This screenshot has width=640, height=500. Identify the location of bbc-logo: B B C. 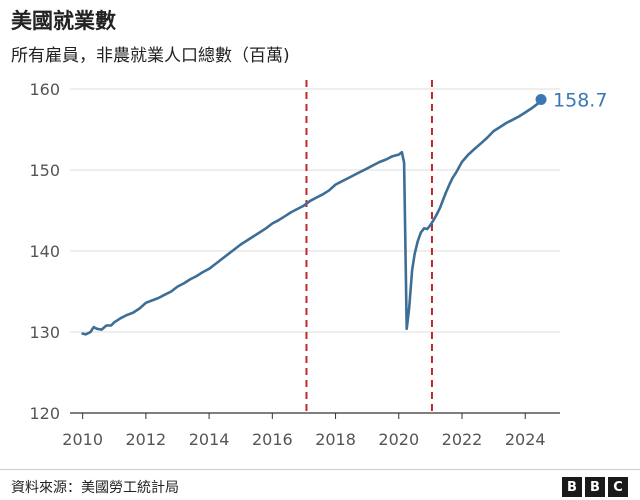
(595, 487).